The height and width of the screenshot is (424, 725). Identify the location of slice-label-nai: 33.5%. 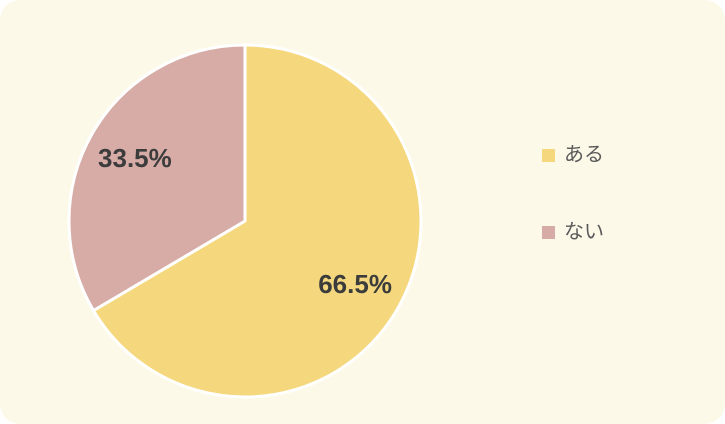
(135, 158).